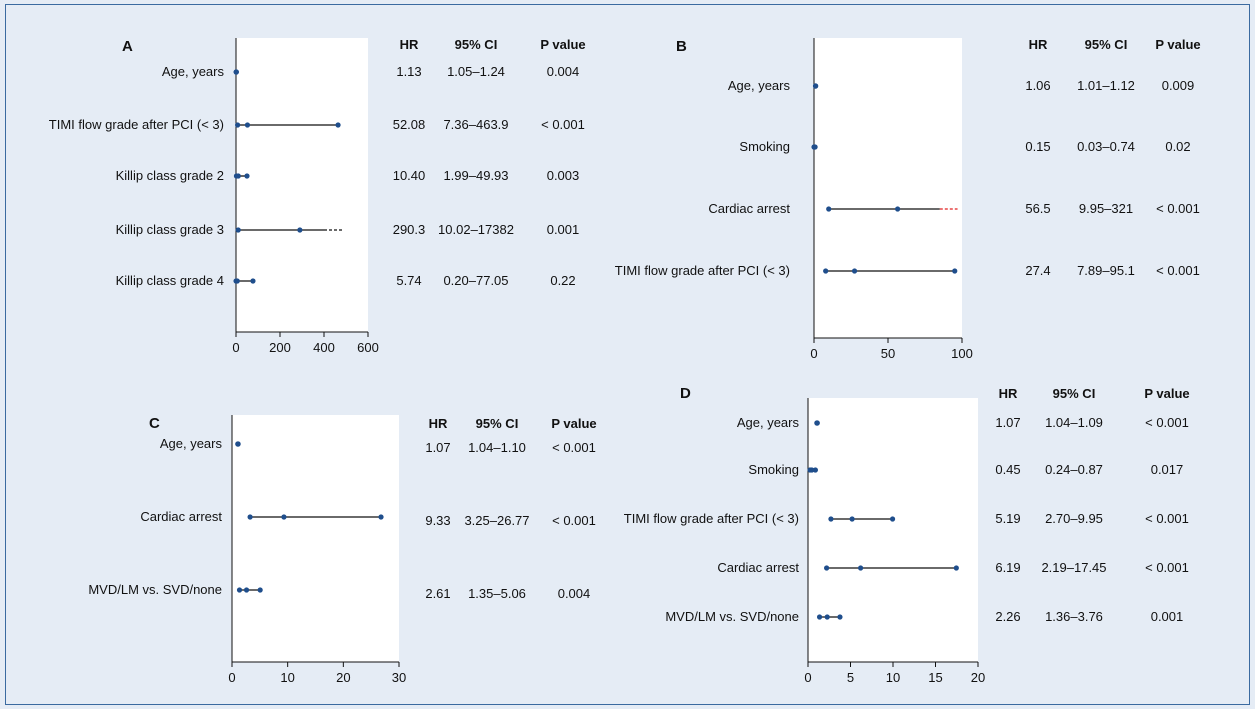  I want to click on hr-value: 9.33, so click(437, 520).